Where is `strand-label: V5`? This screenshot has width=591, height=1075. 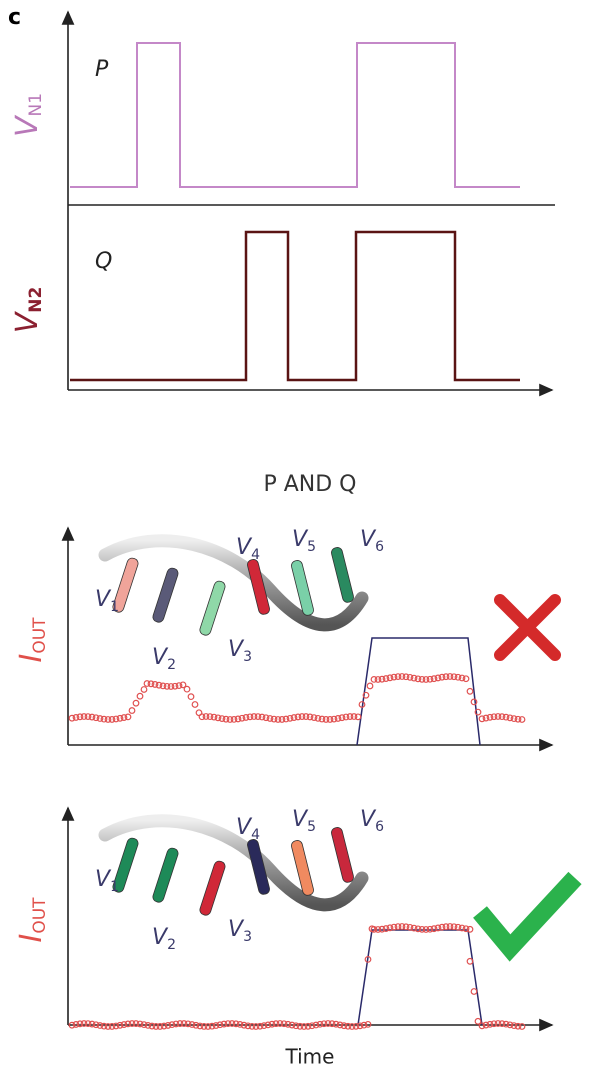
strand-label: V5 is located at coordinates (304, 541).